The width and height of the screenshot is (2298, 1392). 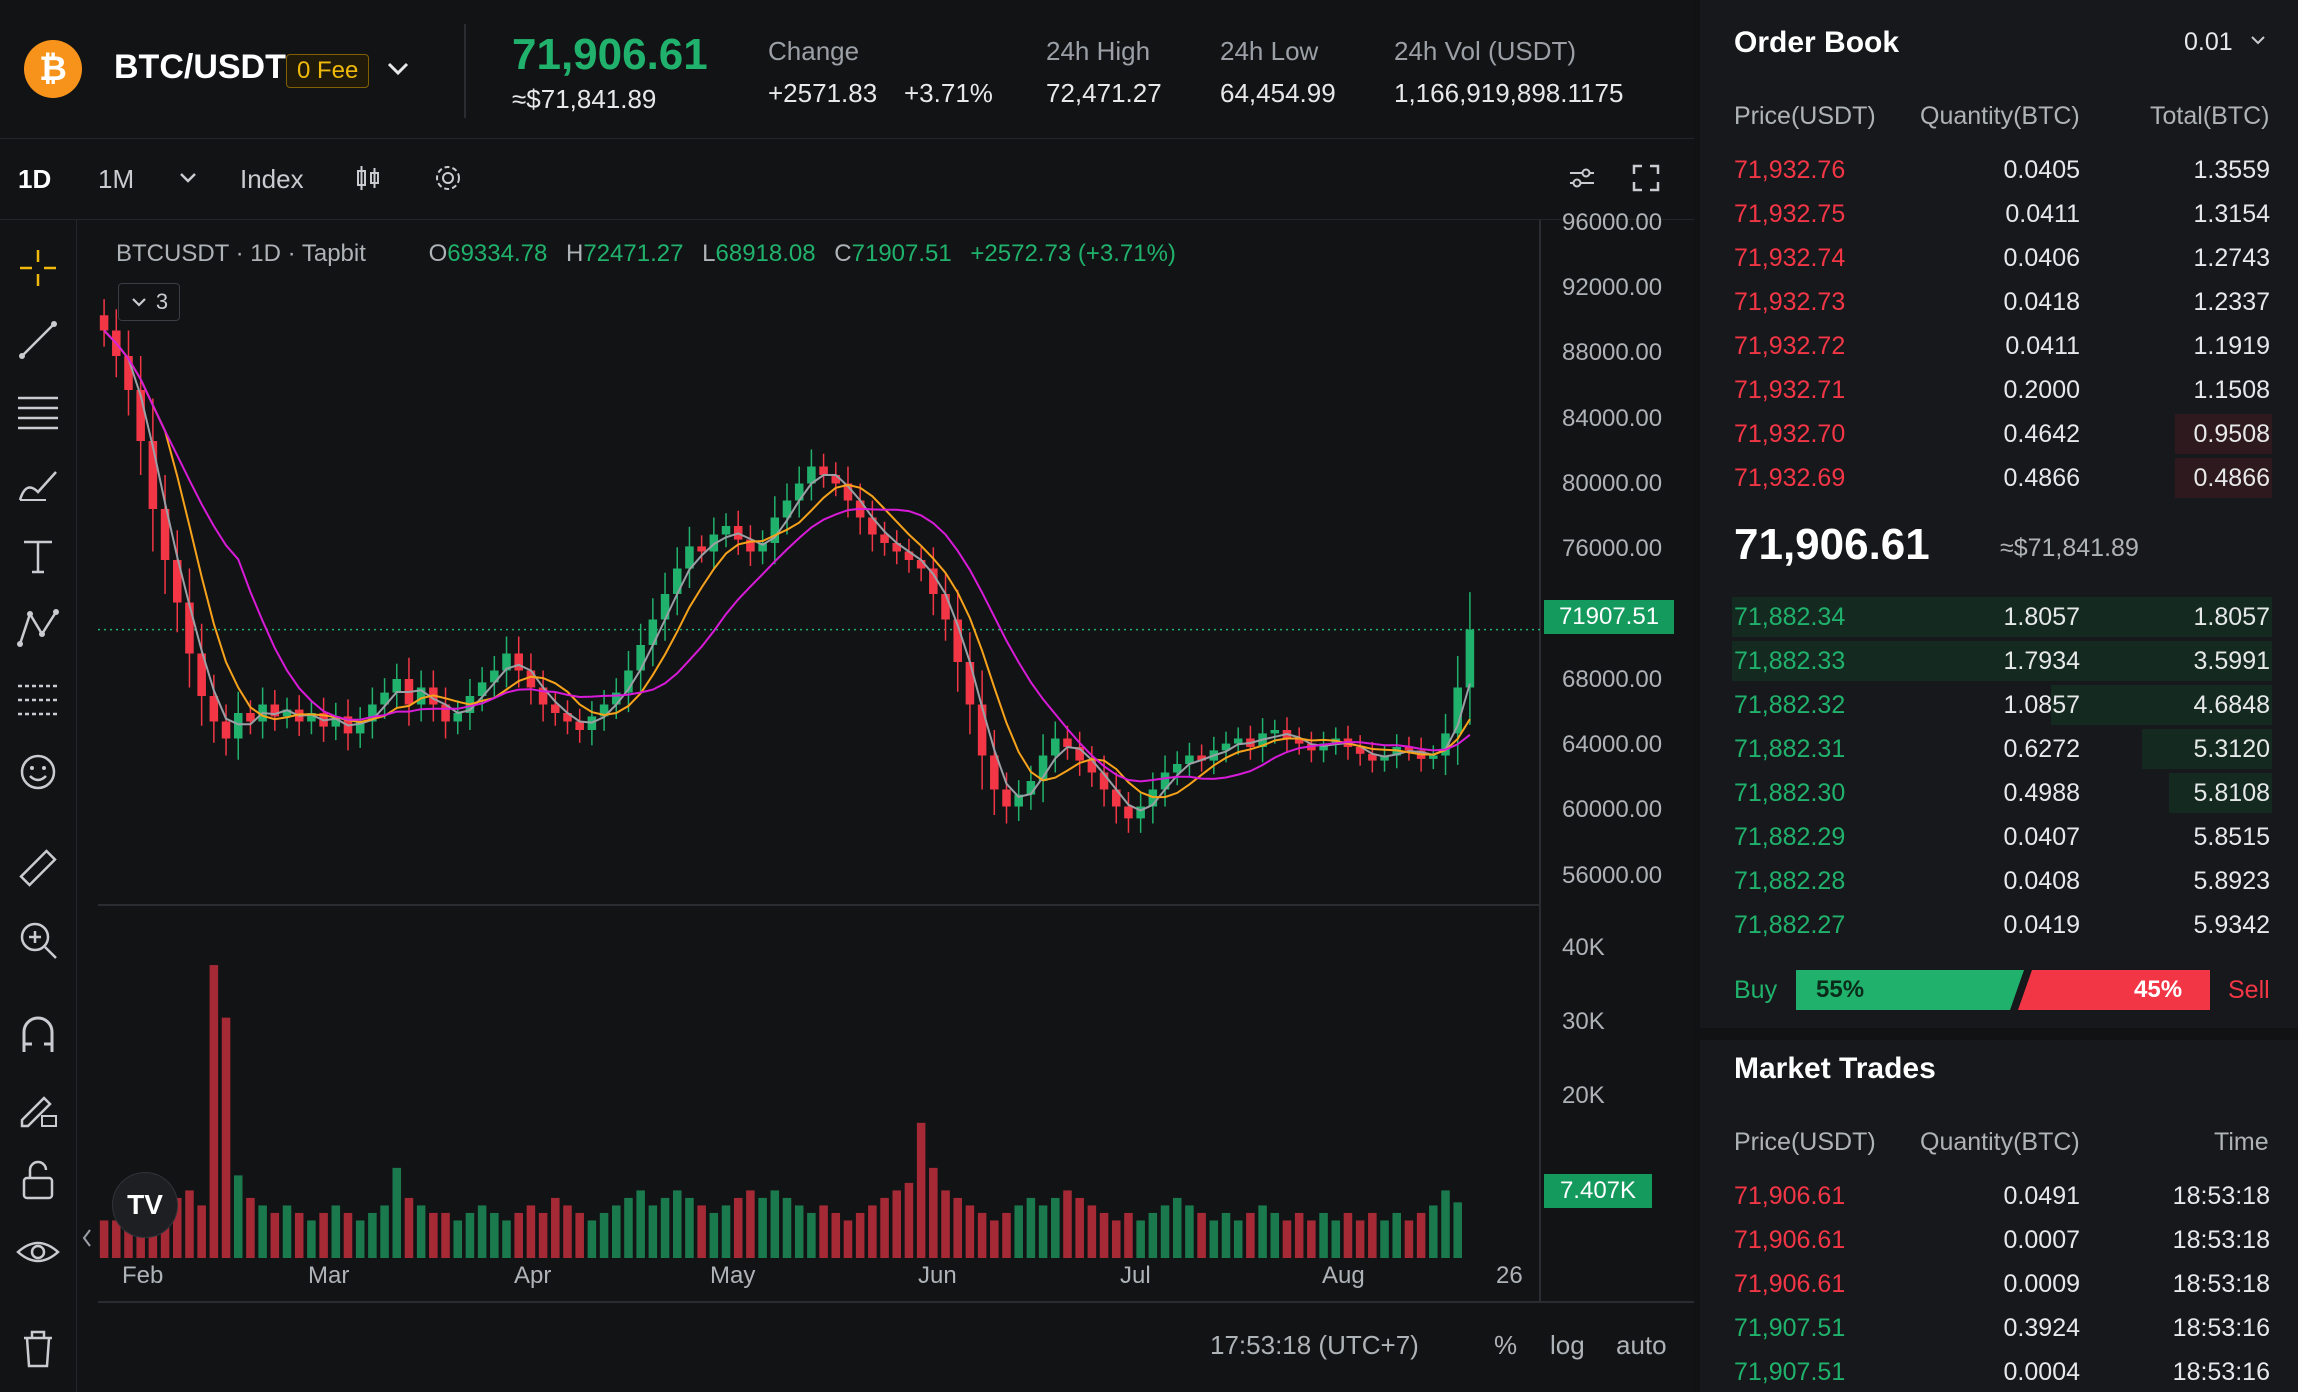 What do you see at coordinates (2002, 170) in the screenshot?
I see `ask-row: 71,932.76 0.0405 1.3559` at bounding box center [2002, 170].